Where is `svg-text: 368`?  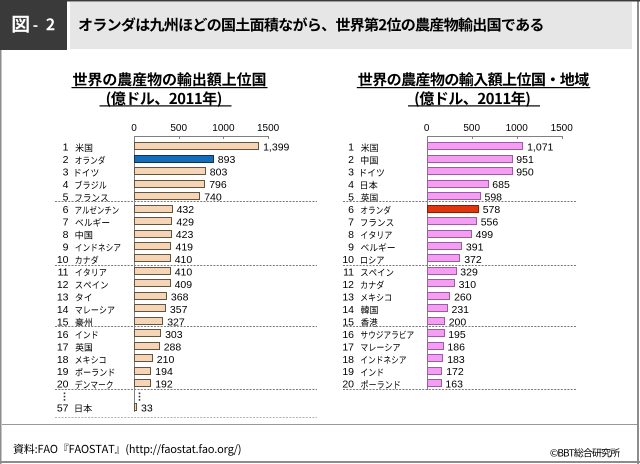 svg-text: 368 is located at coordinates (180, 297).